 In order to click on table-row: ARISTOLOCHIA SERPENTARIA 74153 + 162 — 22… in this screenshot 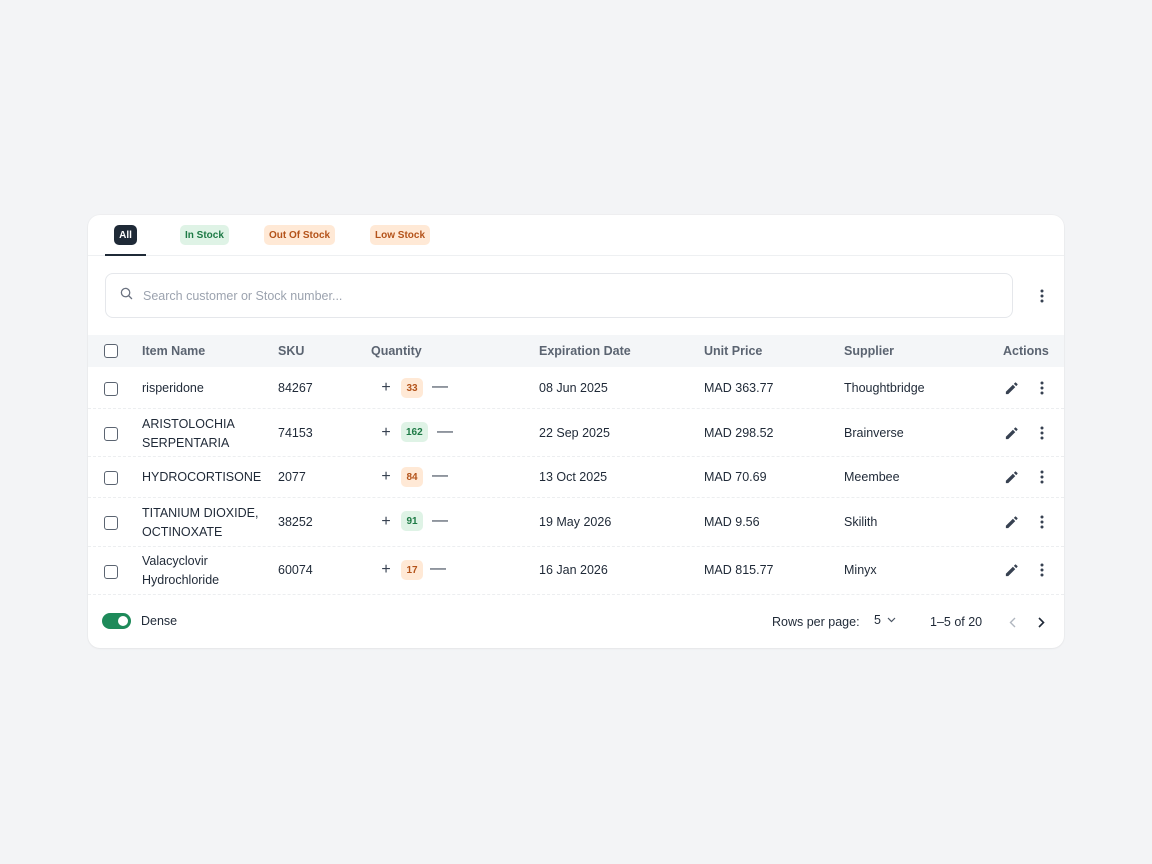, I will do `click(576, 433)`.